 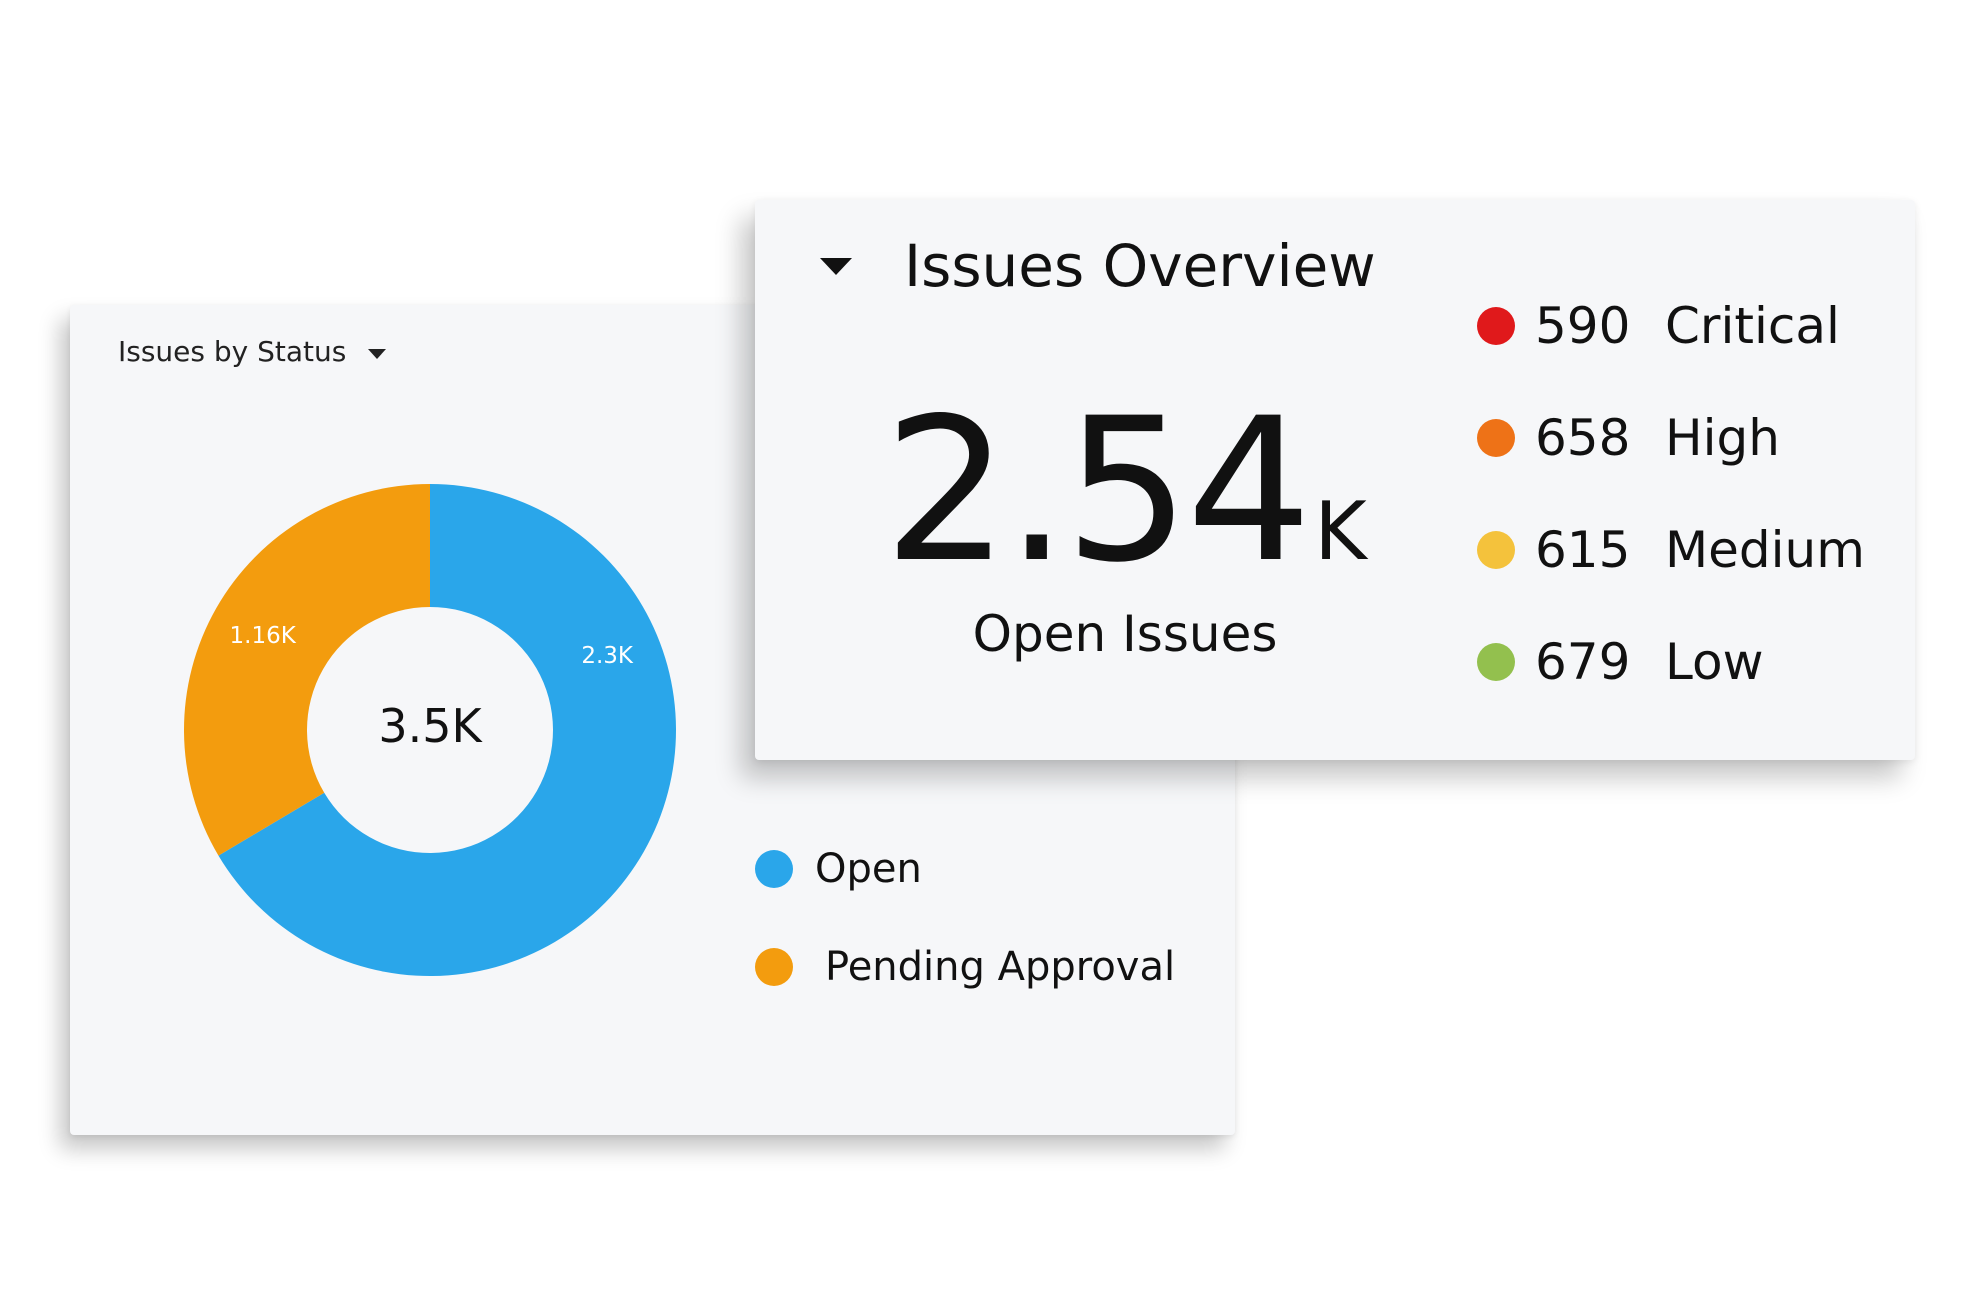 I want to click on legend-label: Pending Approval, so click(x=1000, y=967).